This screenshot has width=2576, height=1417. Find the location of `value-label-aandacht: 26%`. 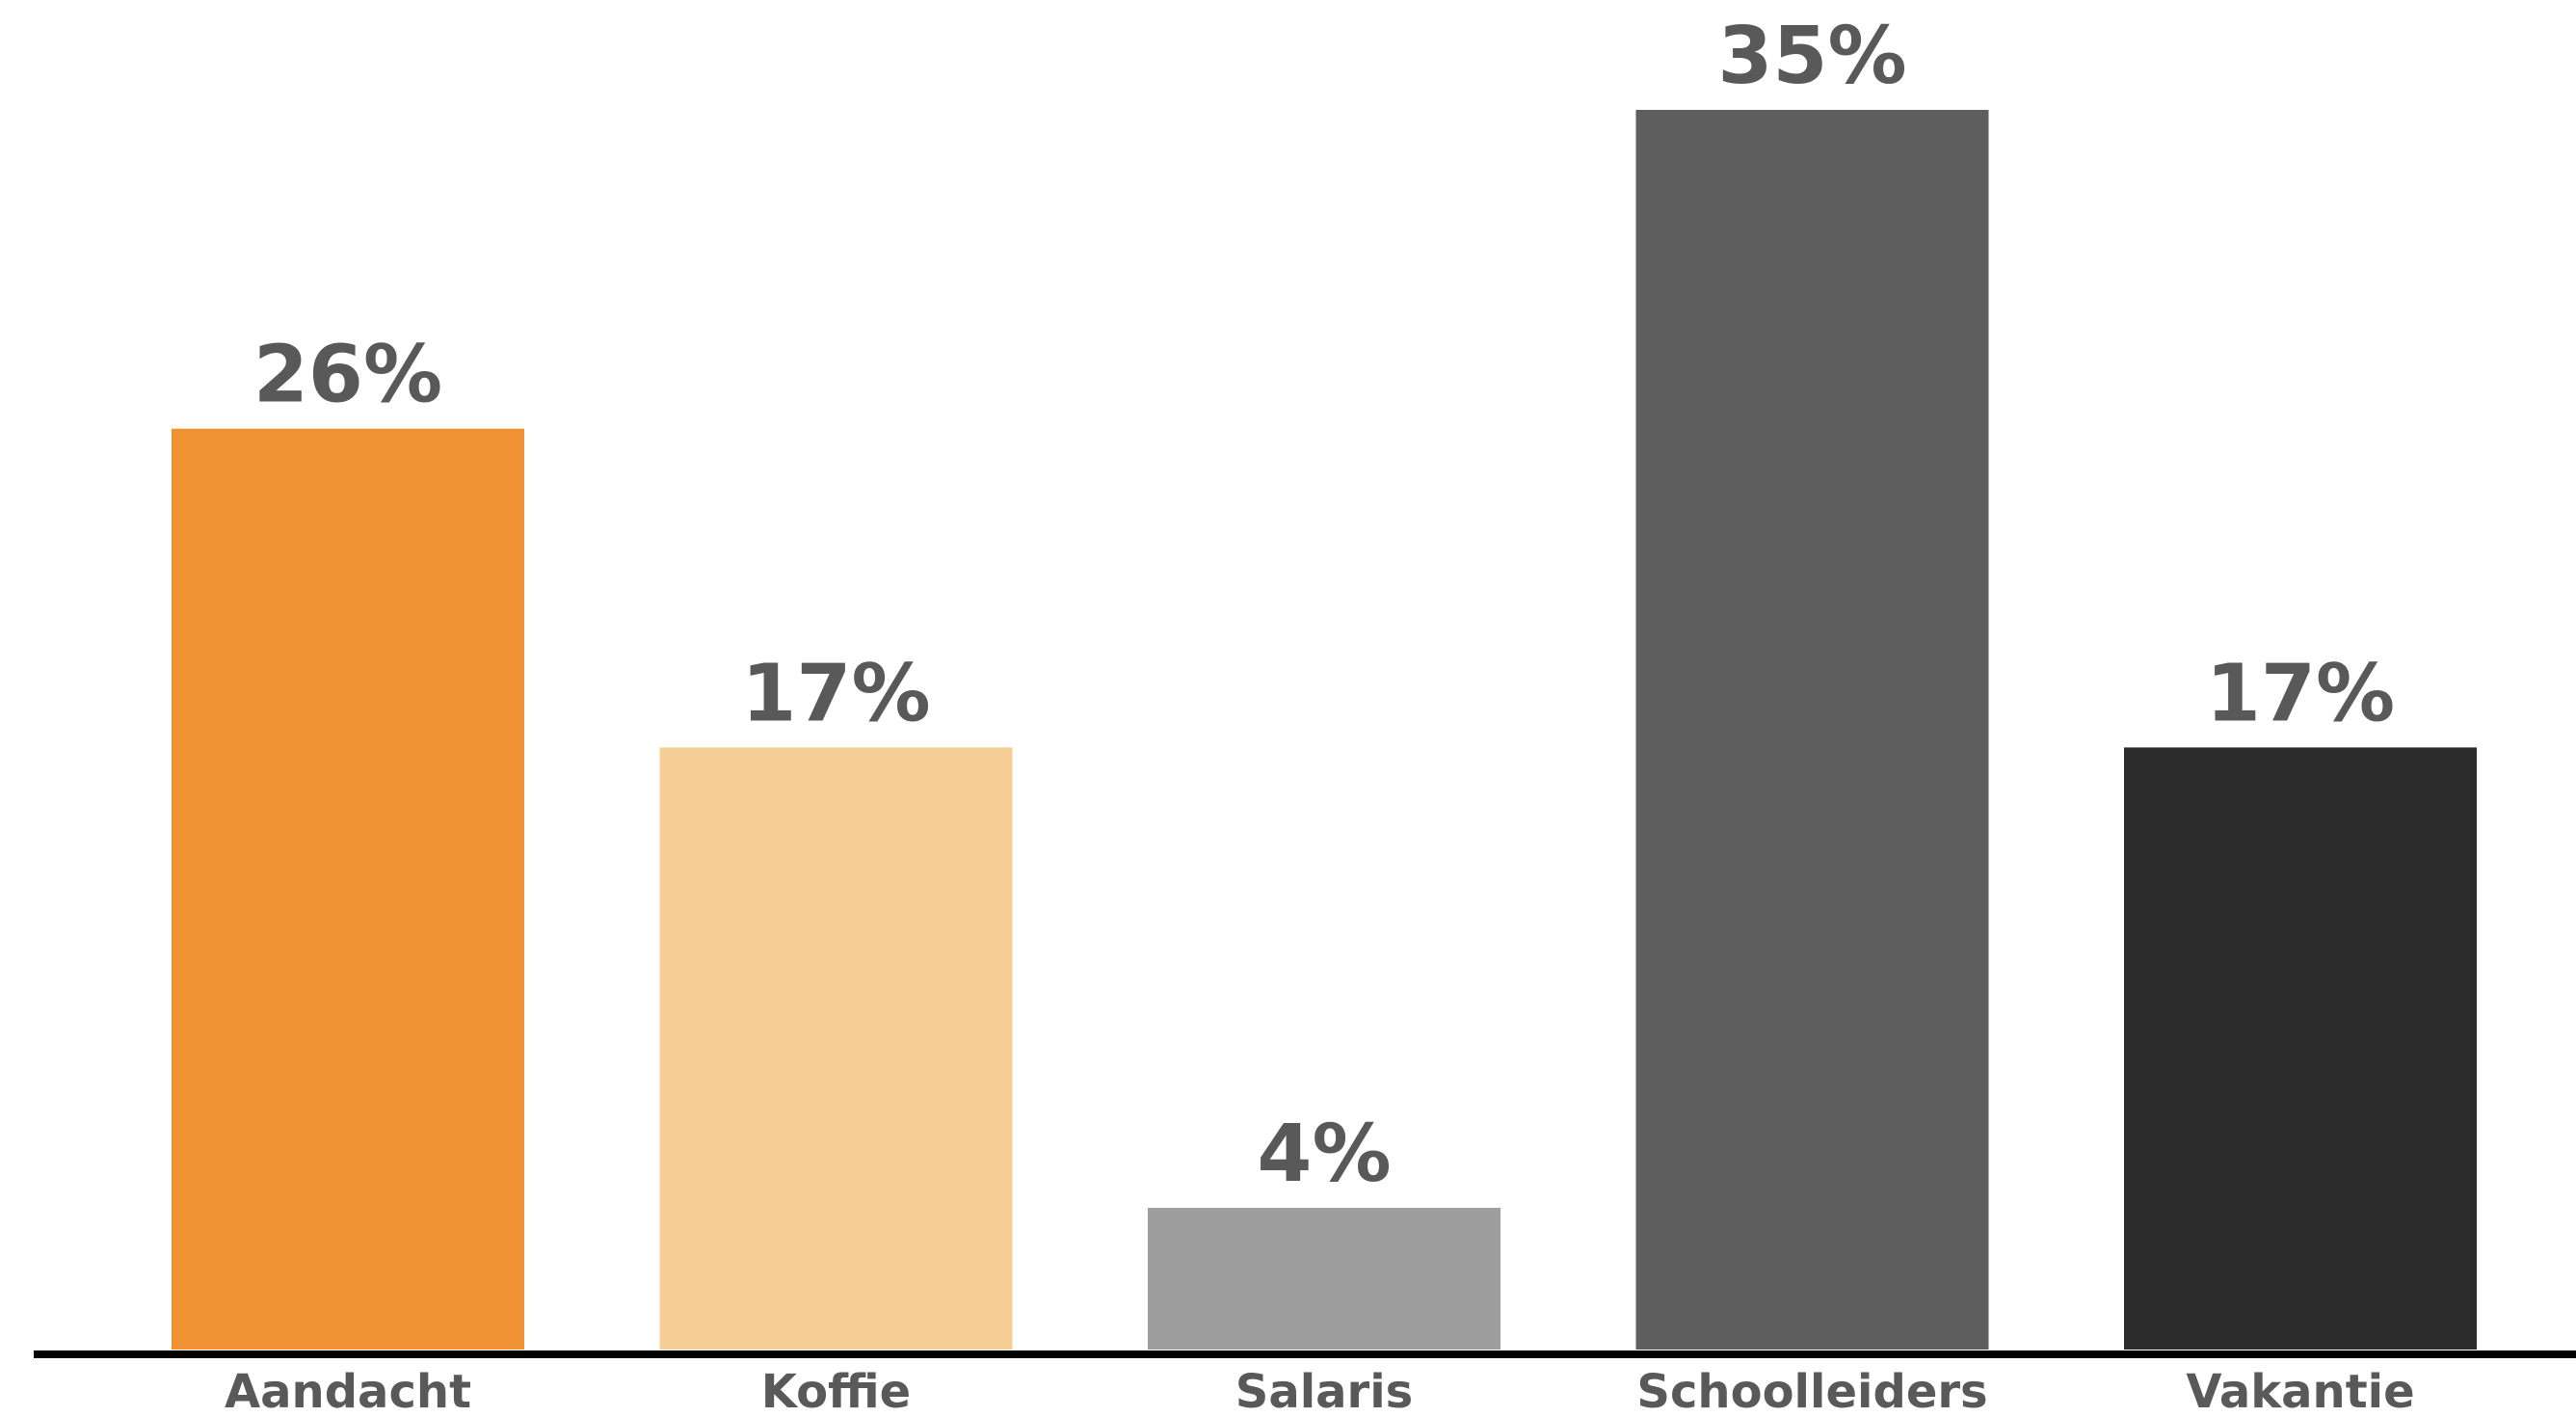

value-label-aandacht: 26% is located at coordinates (347, 375).